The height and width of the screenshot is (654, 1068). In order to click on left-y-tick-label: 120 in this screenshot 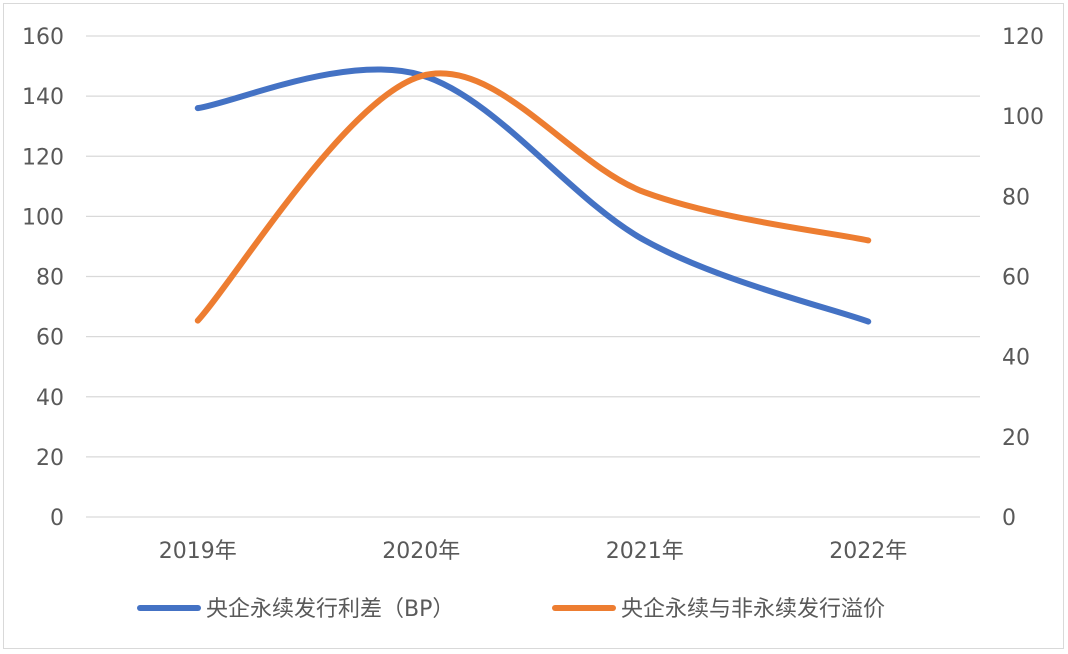, I will do `click(43, 157)`.